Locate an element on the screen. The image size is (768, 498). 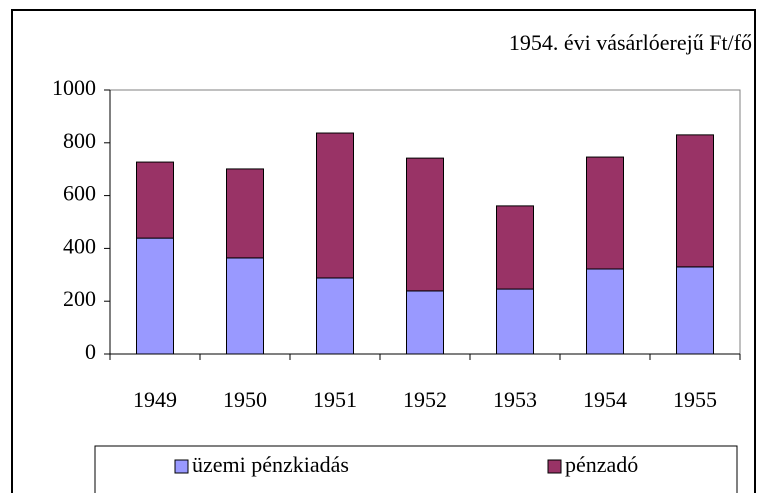
x-tick-label: 1955 is located at coordinates (695, 399).